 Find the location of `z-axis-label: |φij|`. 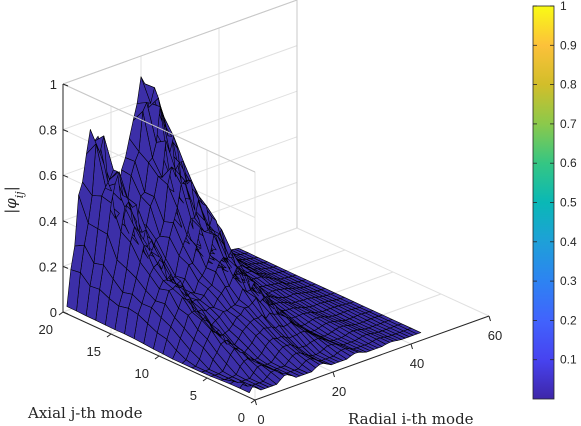

z-axis-label: |φij| is located at coordinates (14, 200).